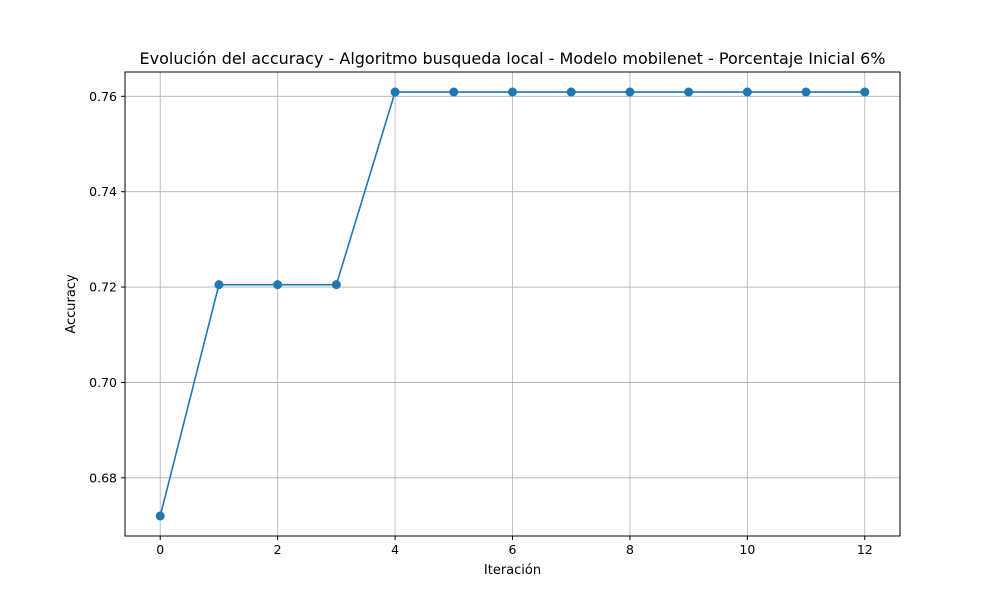 Image resolution: width=1000 pixels, height=600 pixels. I want to click on y-tick-label: 0.76, so click(103, 96).